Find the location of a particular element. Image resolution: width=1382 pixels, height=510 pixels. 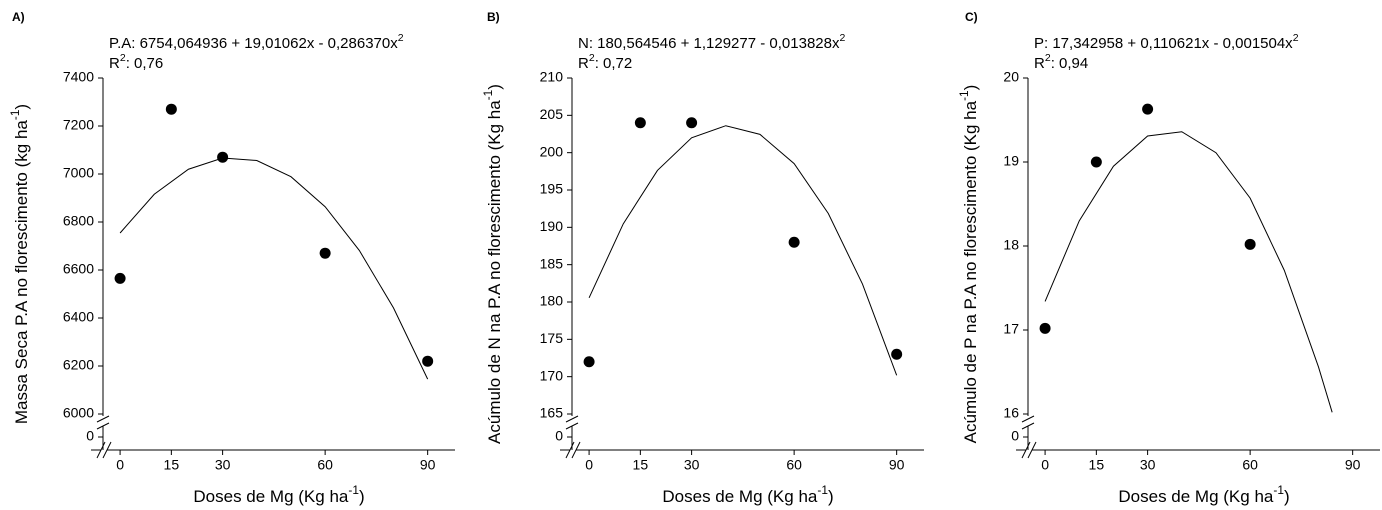

y-tick-label: 6200 is located at coordinates (78, 365).